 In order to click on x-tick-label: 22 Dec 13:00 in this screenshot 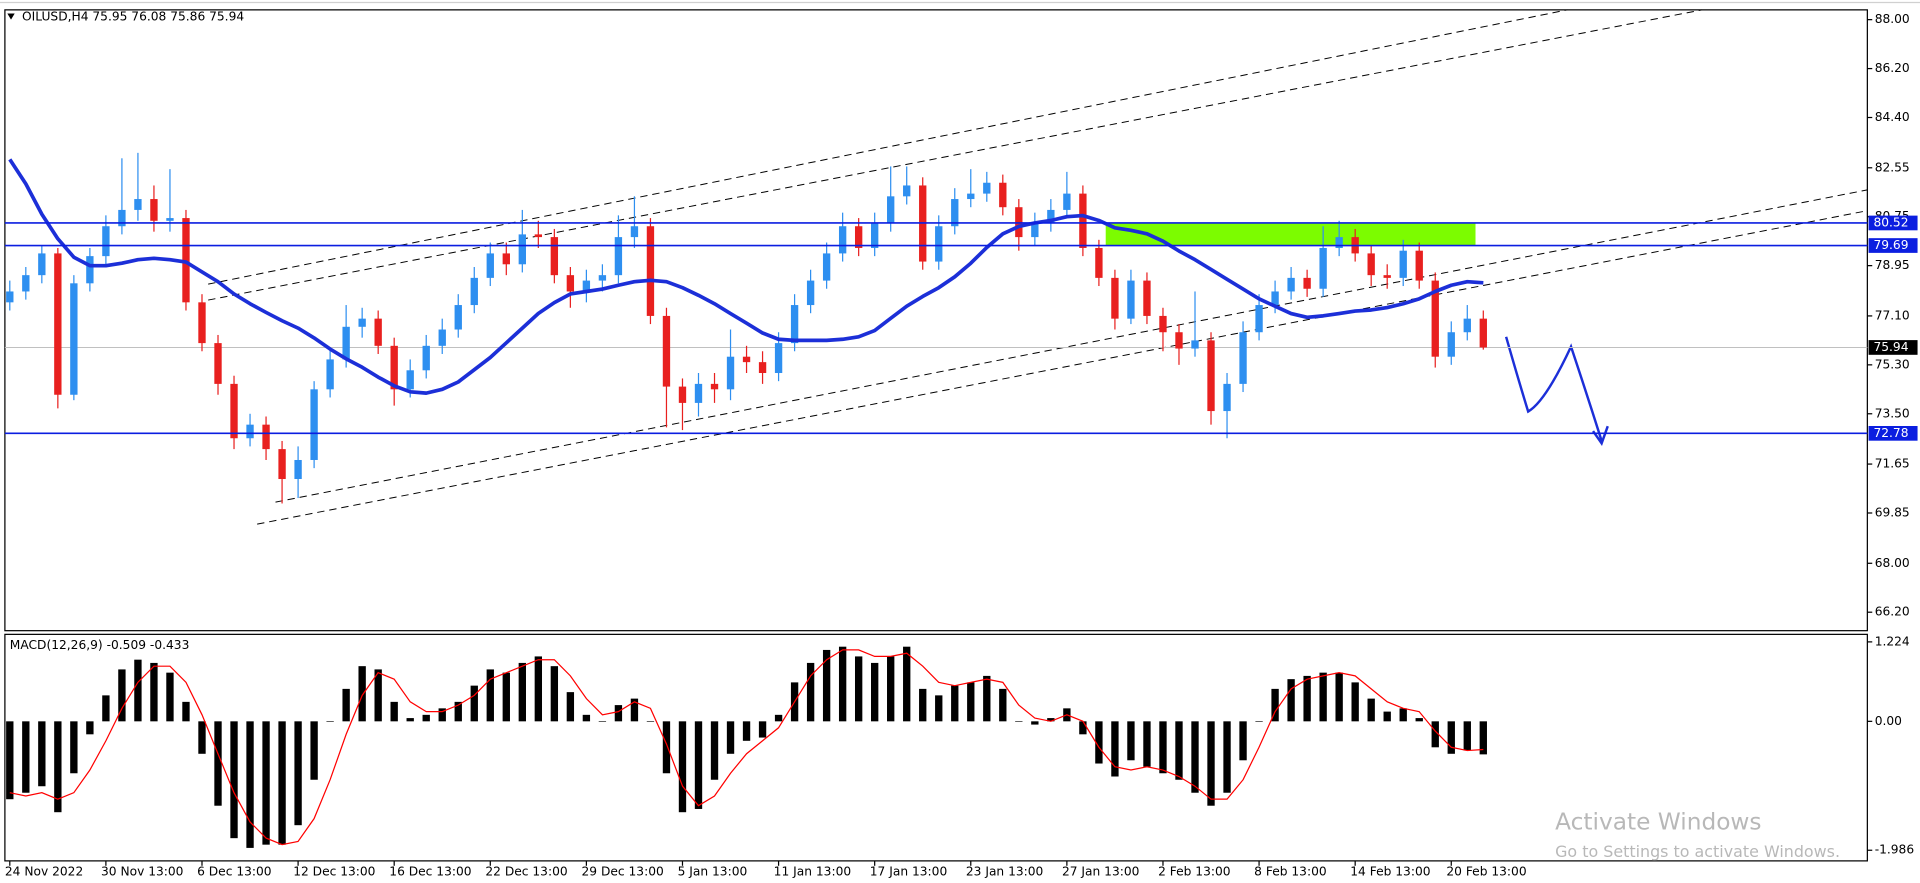, I will do `click(526, 871)`.